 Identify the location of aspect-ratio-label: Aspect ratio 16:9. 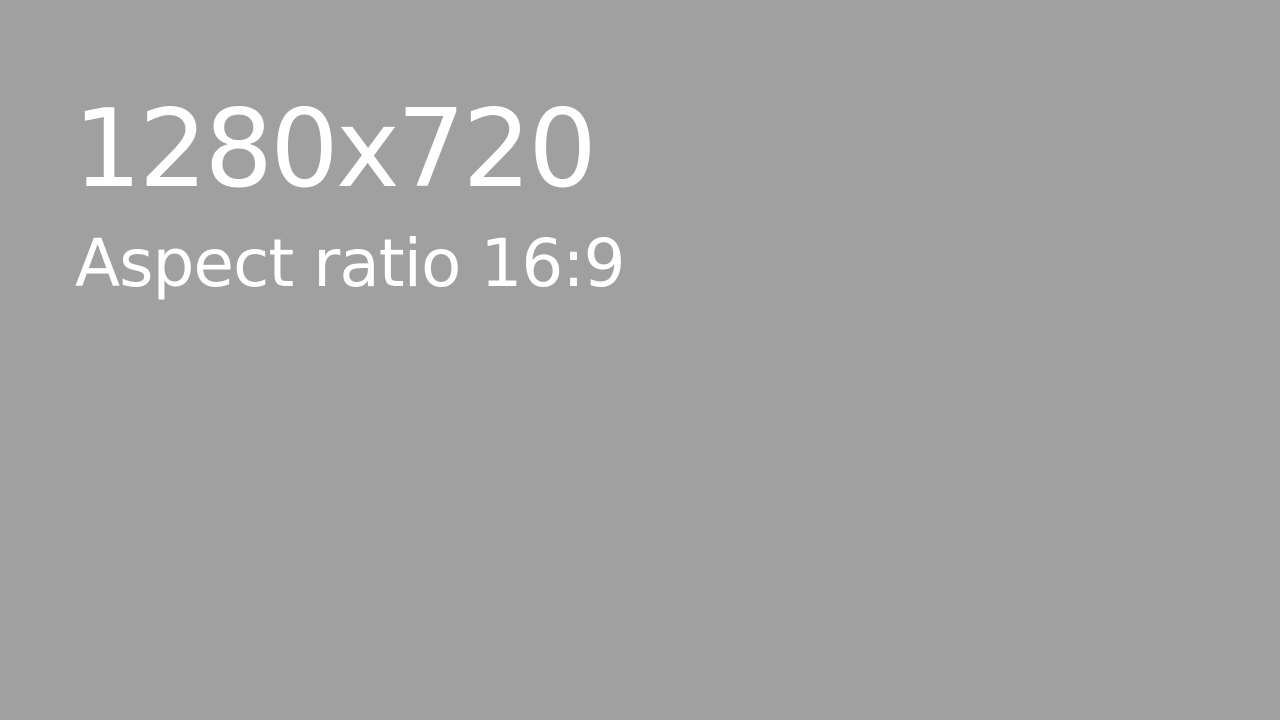
(350, 263).